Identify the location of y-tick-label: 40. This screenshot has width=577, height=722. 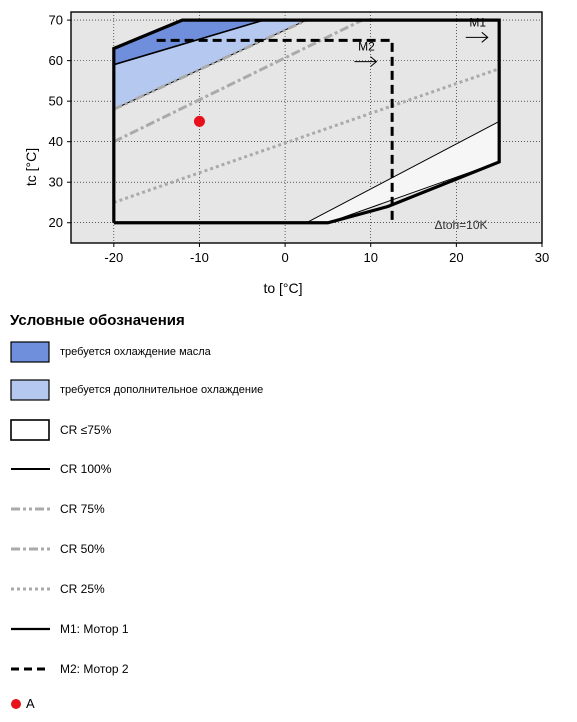
(56, 141).